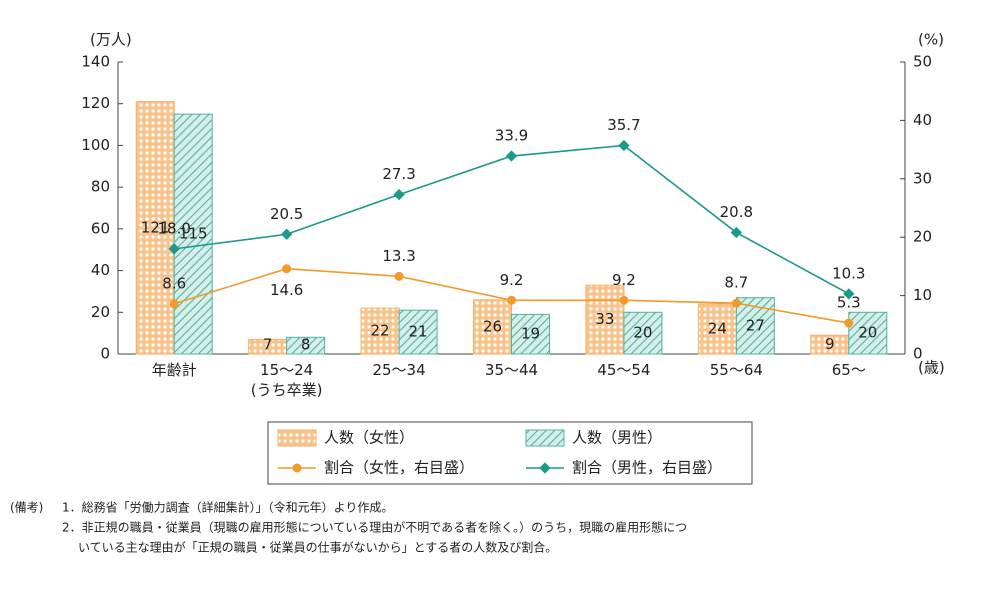  I want to click on bar-value-label: 19, so click(530, 334).